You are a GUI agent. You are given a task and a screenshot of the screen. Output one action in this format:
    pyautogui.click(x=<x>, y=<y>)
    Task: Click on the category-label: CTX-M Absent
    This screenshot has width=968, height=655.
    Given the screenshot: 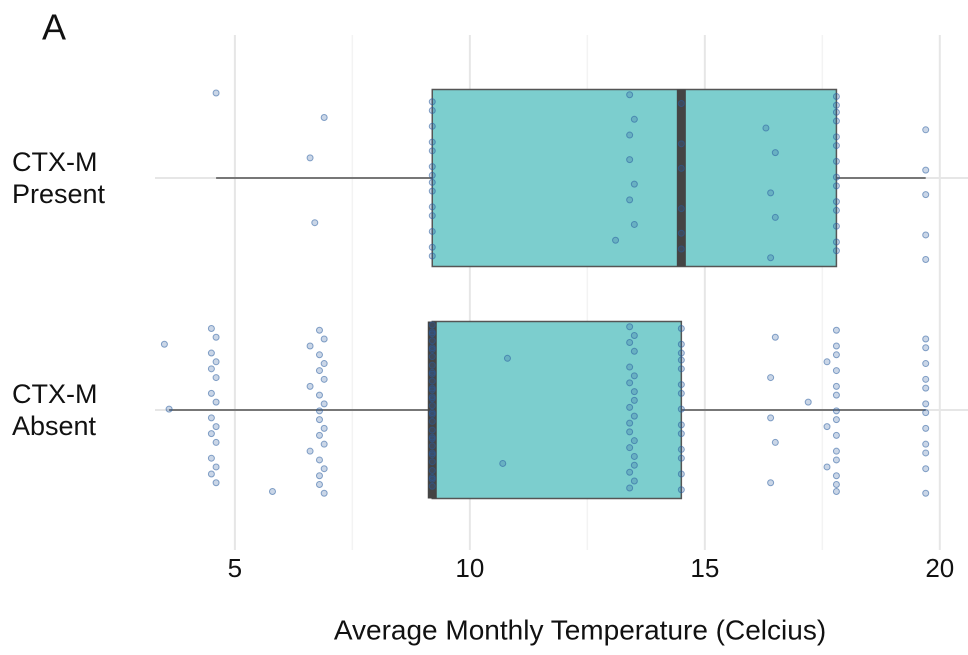 What is the action you would take?
    pyautogui.click(x=55, y=410)
    